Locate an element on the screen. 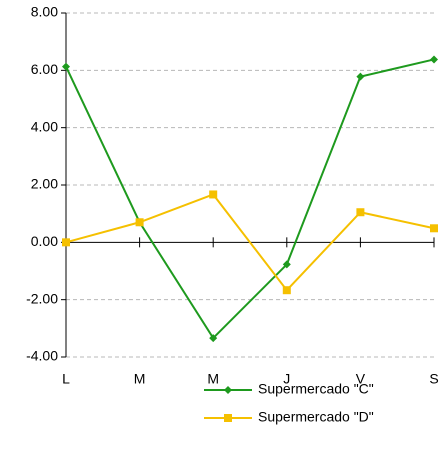  x-tick-label: J is located at coordinates (286, 379).